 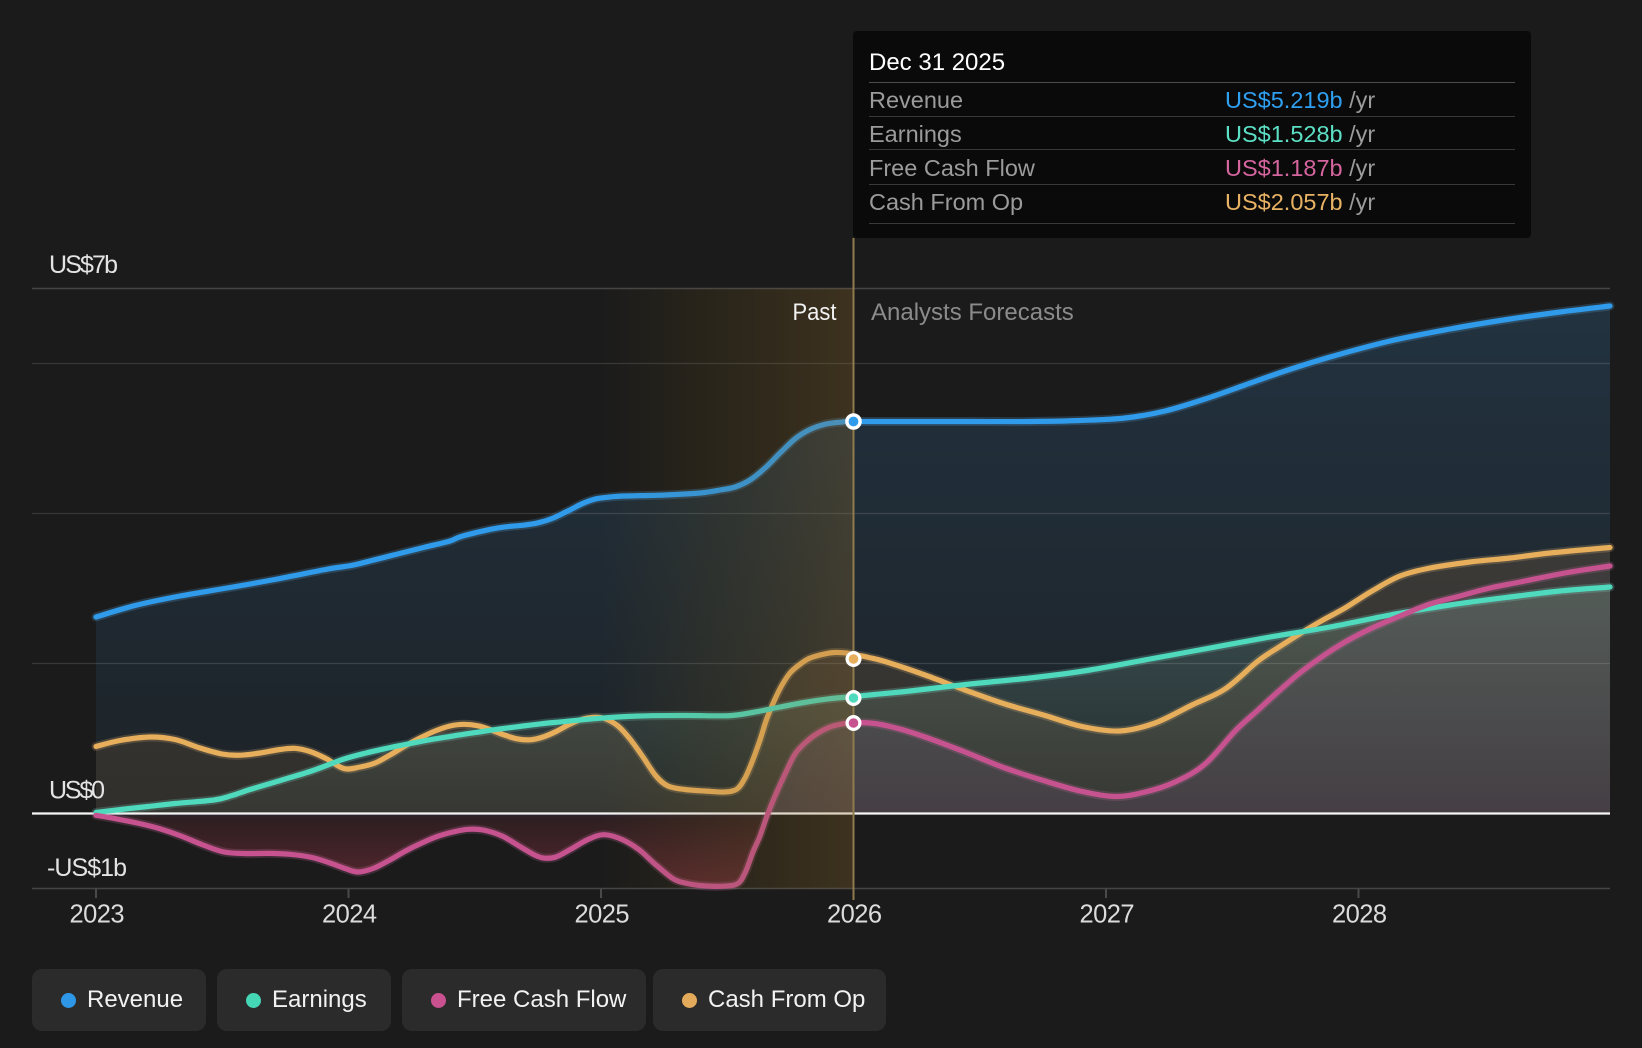 I want to click on svg-text: US$7b, so click(x=83, y=265).